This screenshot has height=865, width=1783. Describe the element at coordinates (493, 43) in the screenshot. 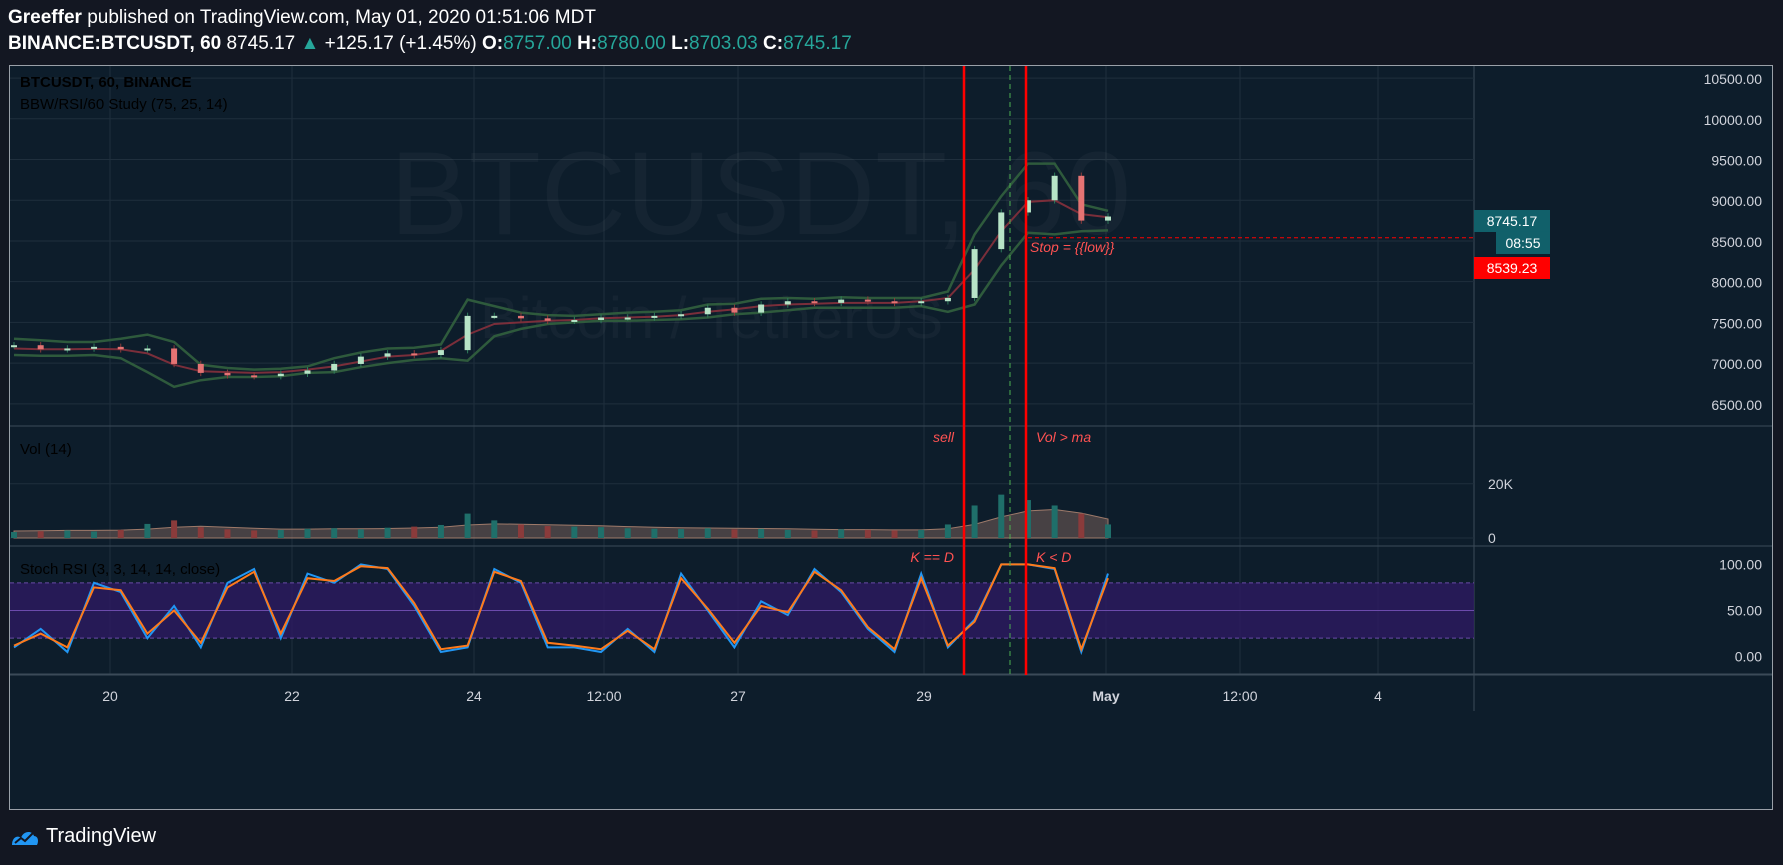

I see `open-label: O:` at that location.